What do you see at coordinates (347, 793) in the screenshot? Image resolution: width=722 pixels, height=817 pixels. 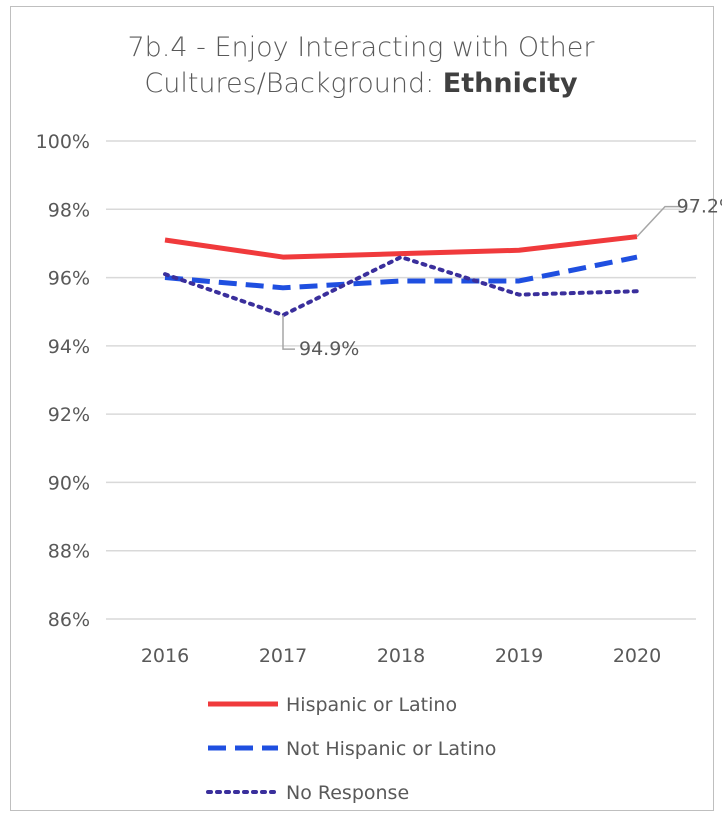 I see `legend-label: No Response` at bounding box center [347, 793].